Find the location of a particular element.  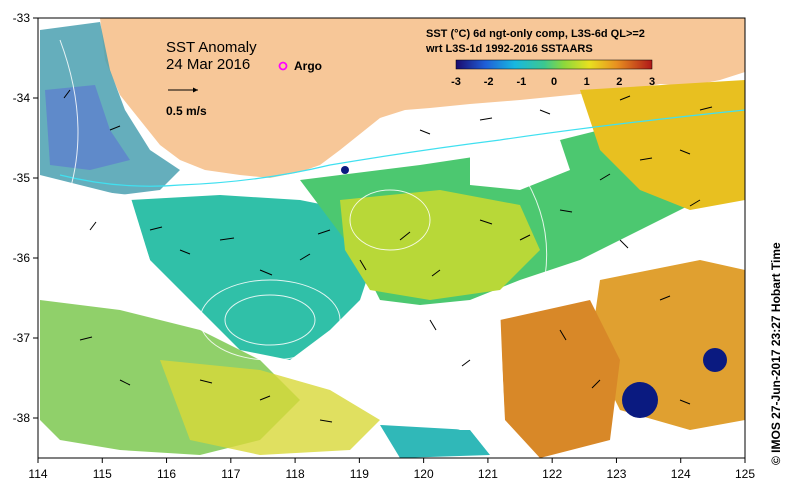

legend-title-line2: wrt L3S-1d 1992-2016 SSTAARS is located at coordinates (509, 49).